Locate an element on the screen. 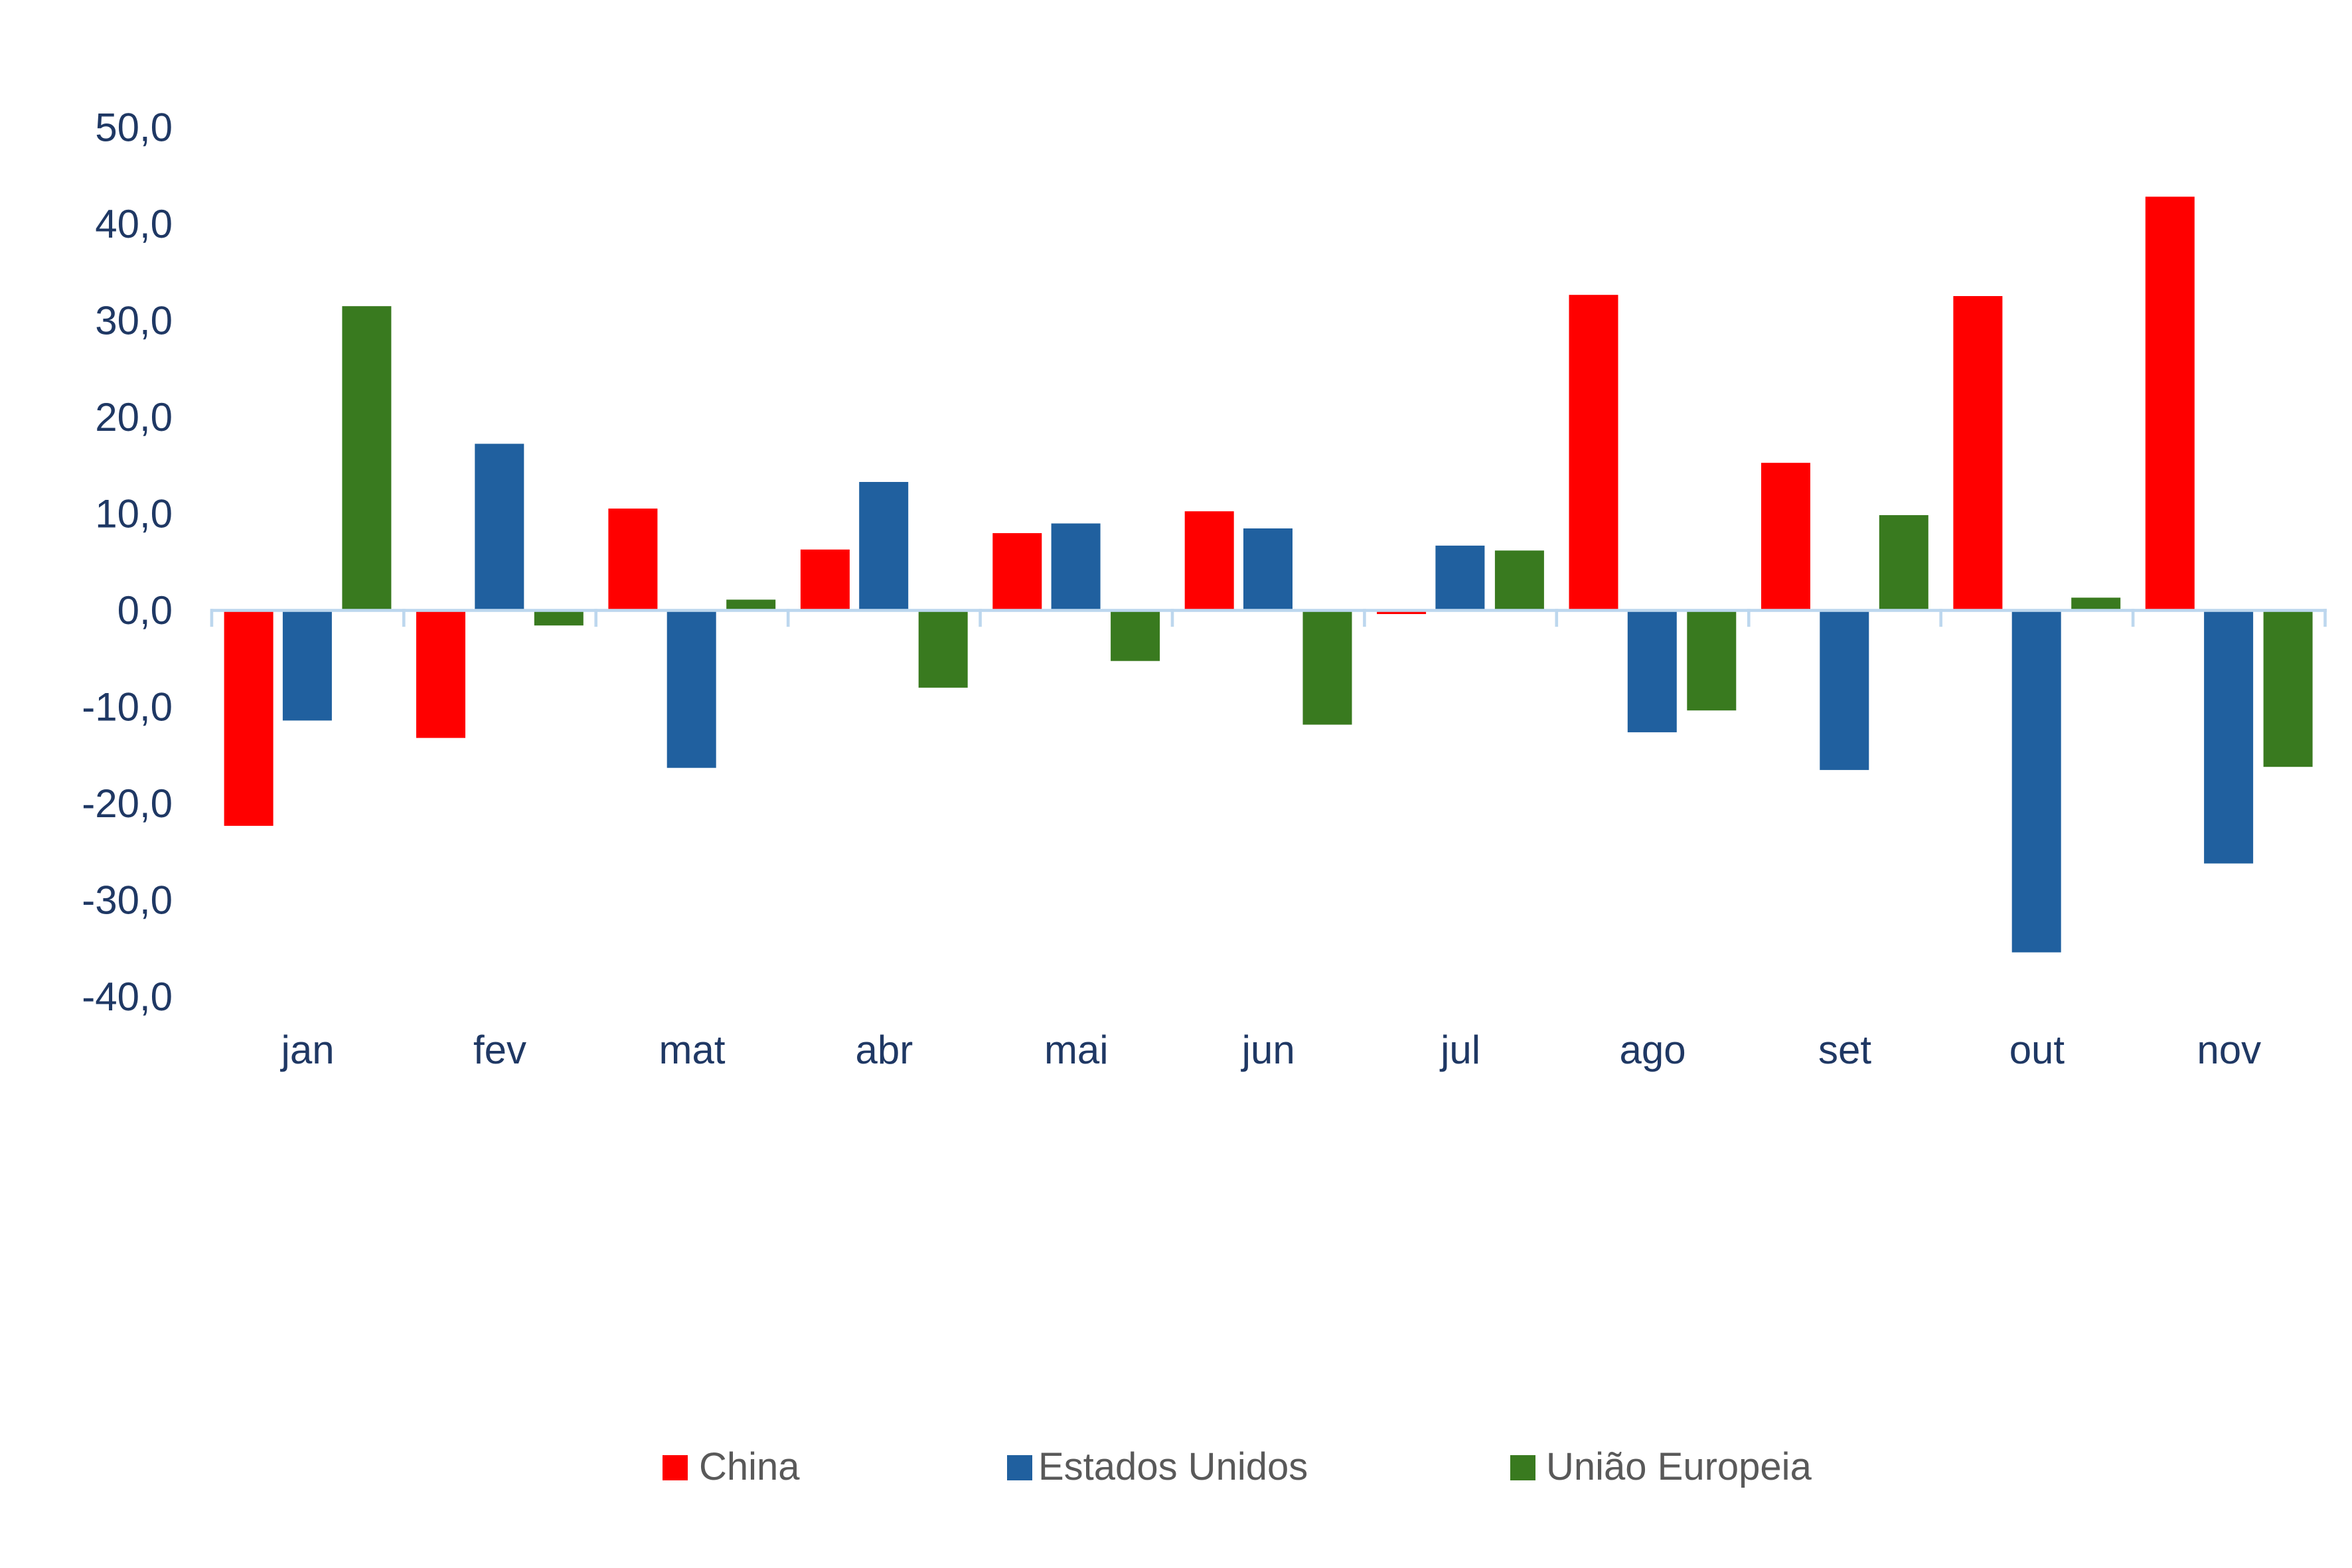  svg-text: -40,0 is located at coordinates (128, 997).